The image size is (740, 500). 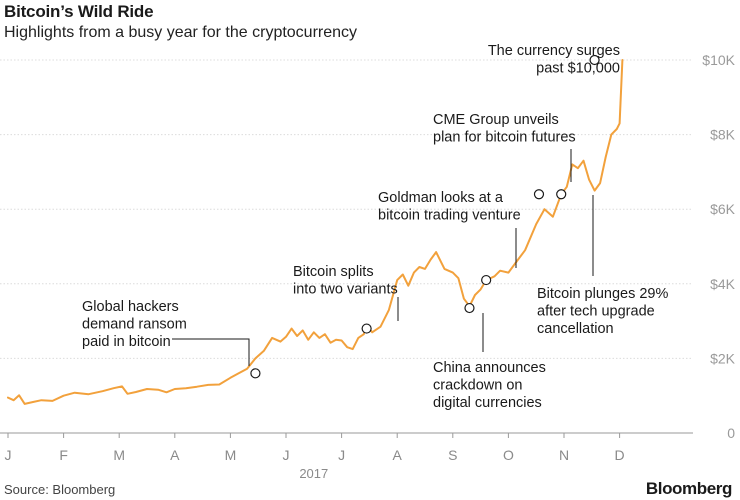 What do you see at coordinates (496, 120) in the screenshot?
I see `annotation-label-line: CME Group unveils` at bounding box center [496, 120].